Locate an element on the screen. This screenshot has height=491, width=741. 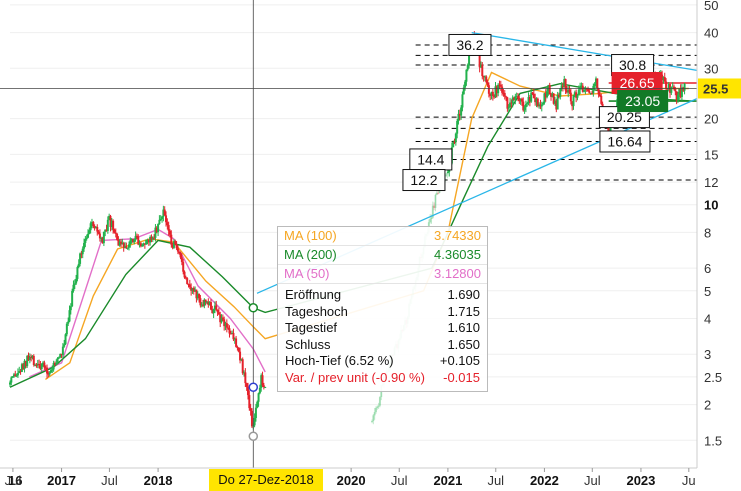
crosshair-date-label: Do 27-Dez-2018 is located at coordinates (266, 480).